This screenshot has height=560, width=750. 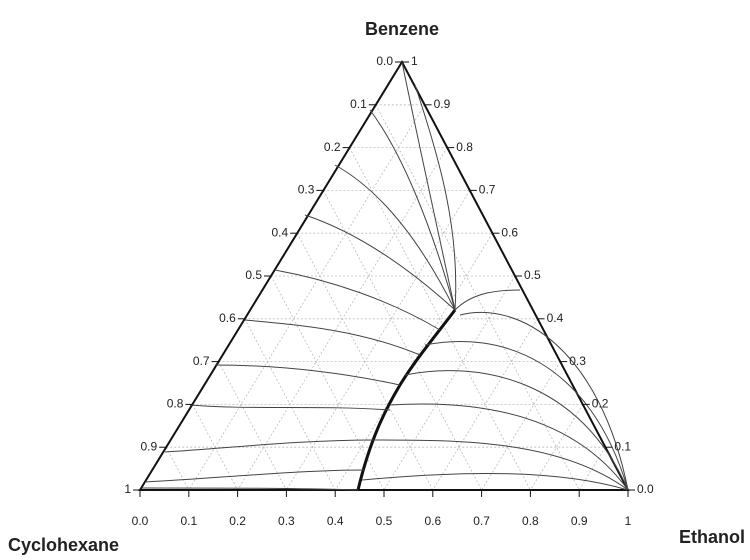 What do you see at coordinates (712, 537) in the screenshot?
I see `vertex-label: Ethanol` at bounding box center [712, 537].